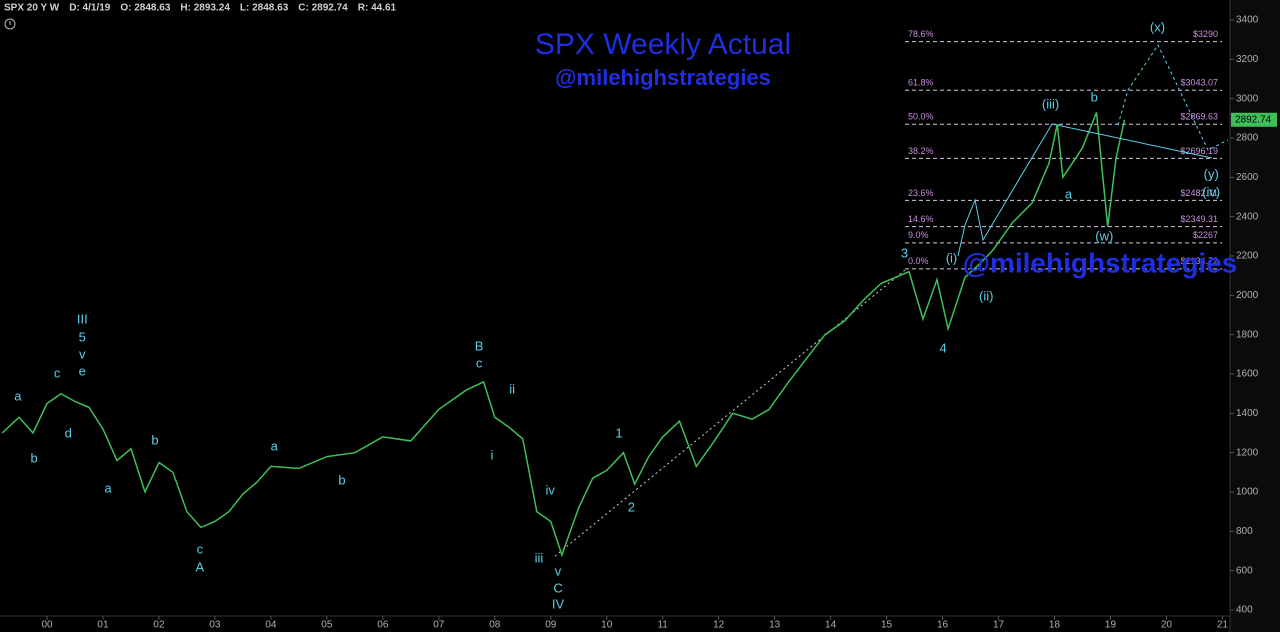 The height and width of the screenshot is (632, 1280). I want to click on header-item: O: 2848.63, so click(145, 8).